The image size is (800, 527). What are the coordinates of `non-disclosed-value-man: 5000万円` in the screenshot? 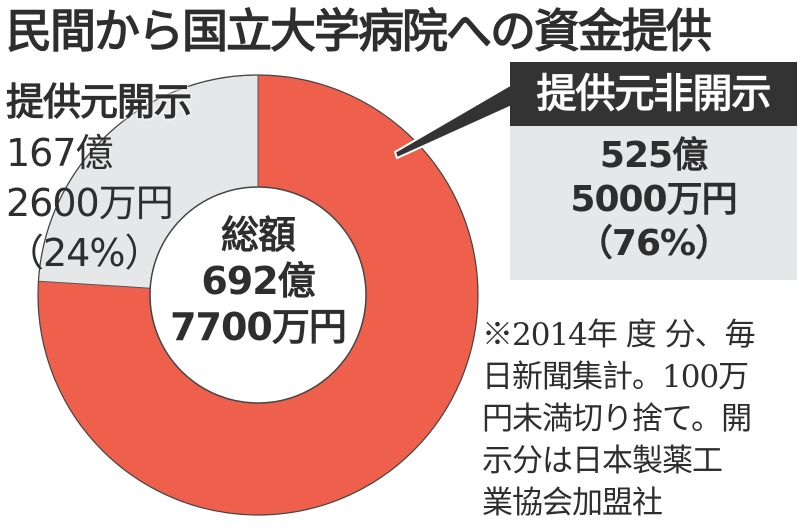 It's located at (653, 199).